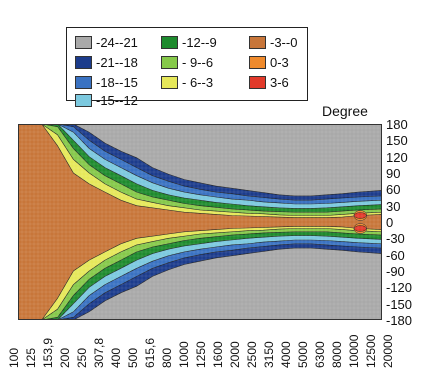  What do you see at coordinates (395, 255) in the screenshot?
I see `y-tick-label: -60` at bounding box center [395, 255].